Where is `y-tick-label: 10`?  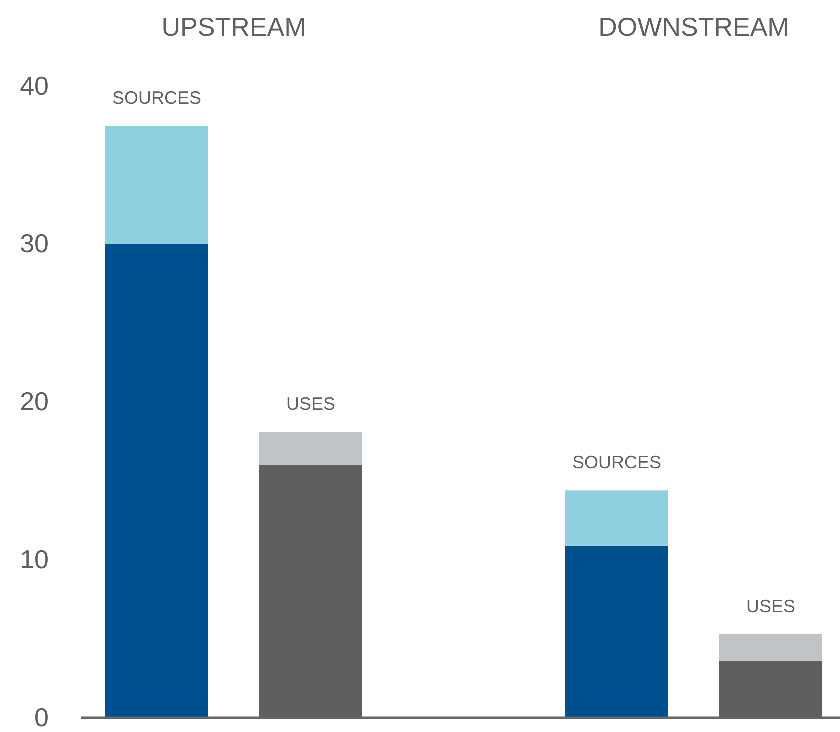 y-tick-label: 10 is located at coordinates (34, 559).